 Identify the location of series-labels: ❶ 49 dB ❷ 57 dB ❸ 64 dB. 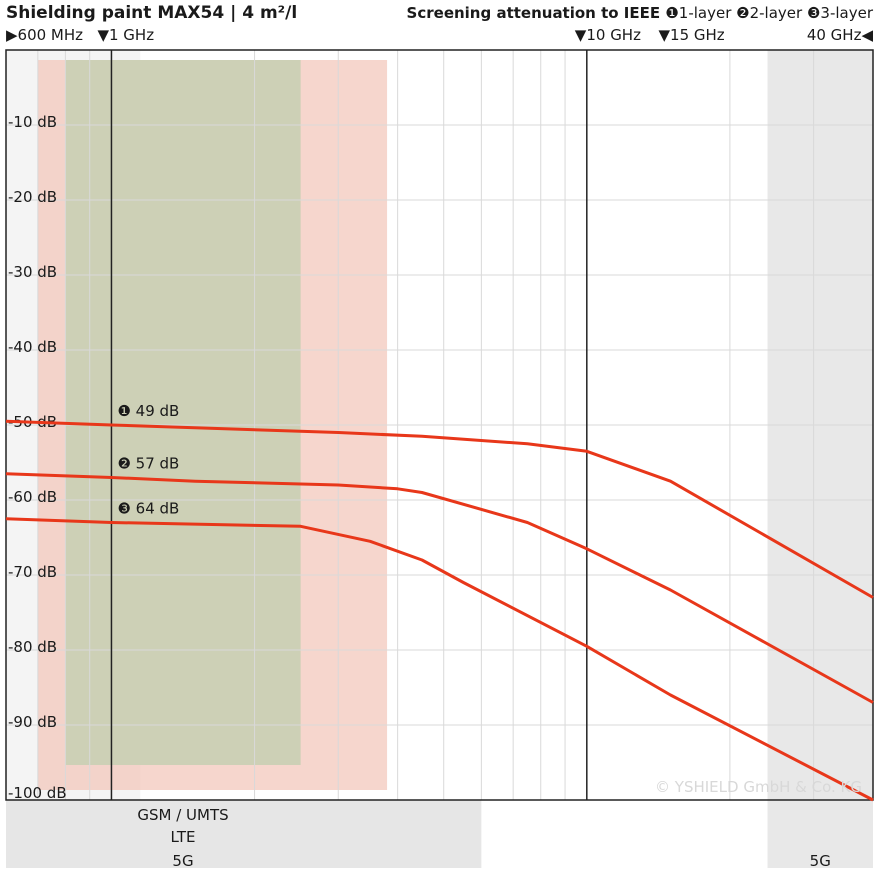
(148, 460).